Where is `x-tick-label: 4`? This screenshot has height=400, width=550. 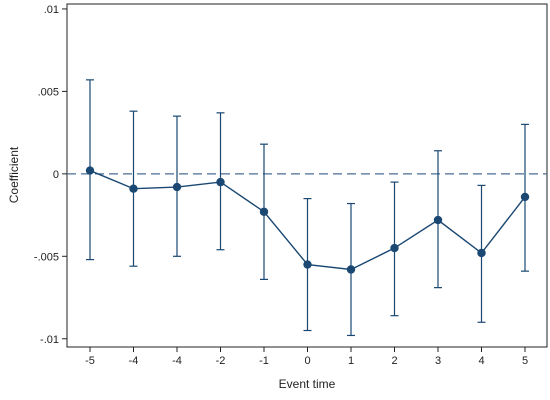
x-tick-label: 4 is located at coordinates (481, 361).